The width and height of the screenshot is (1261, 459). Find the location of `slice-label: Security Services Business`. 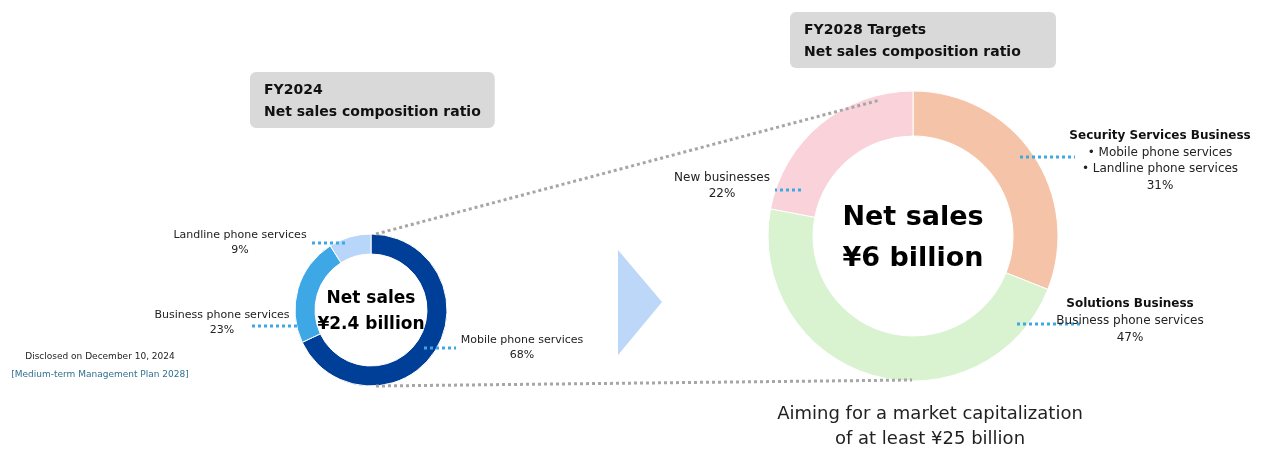

slice-label: Security Services Business is located at coordinates (1160, 134).